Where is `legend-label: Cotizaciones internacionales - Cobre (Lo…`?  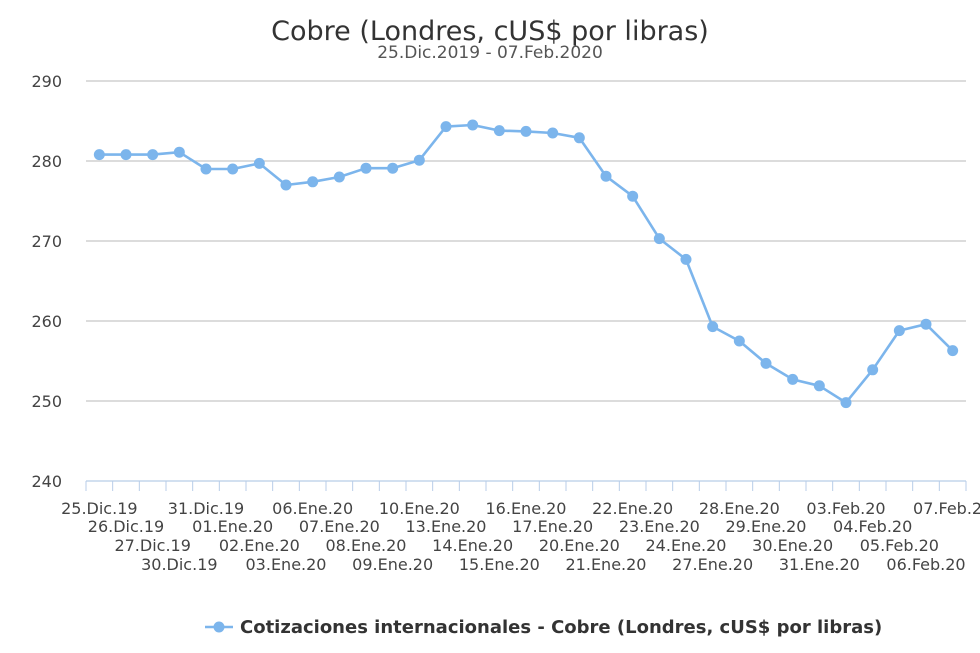
legend-label: Cotizaciones internacionales - Cobre (Lo… is located at coordinates (561, 627).